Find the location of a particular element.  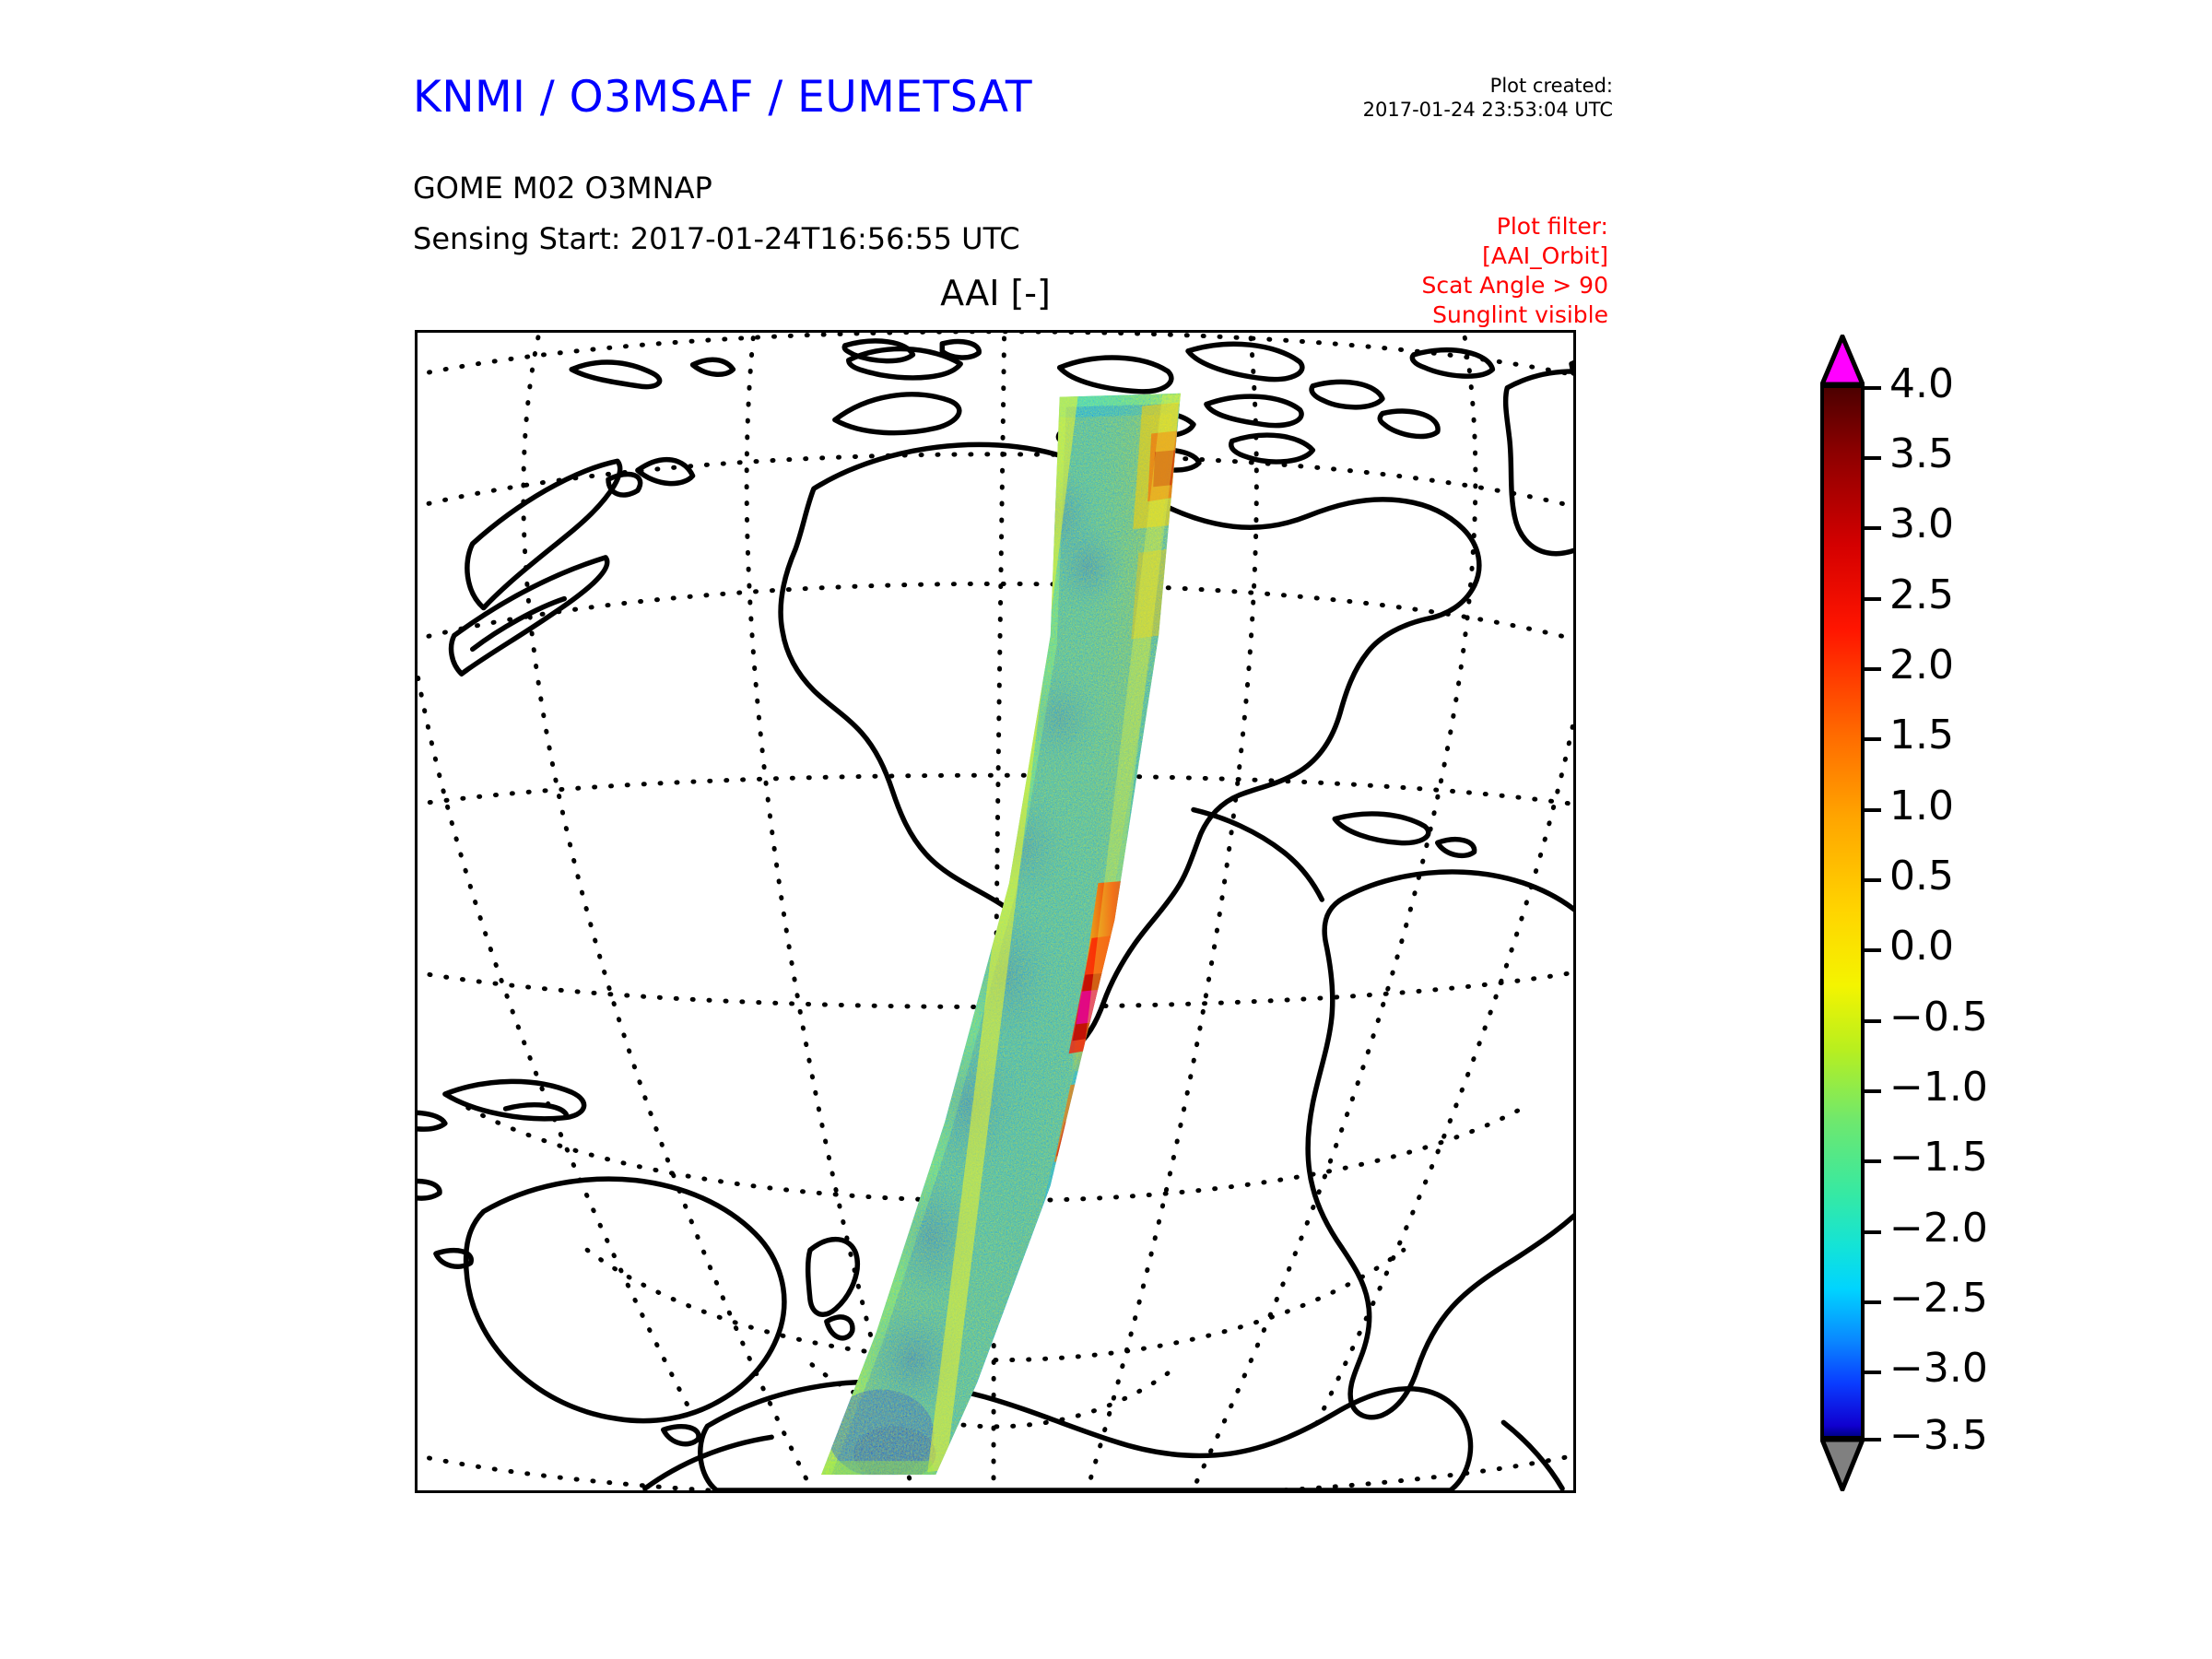

colorbar-label: 3.0 is located at coordinates (1921, 523).